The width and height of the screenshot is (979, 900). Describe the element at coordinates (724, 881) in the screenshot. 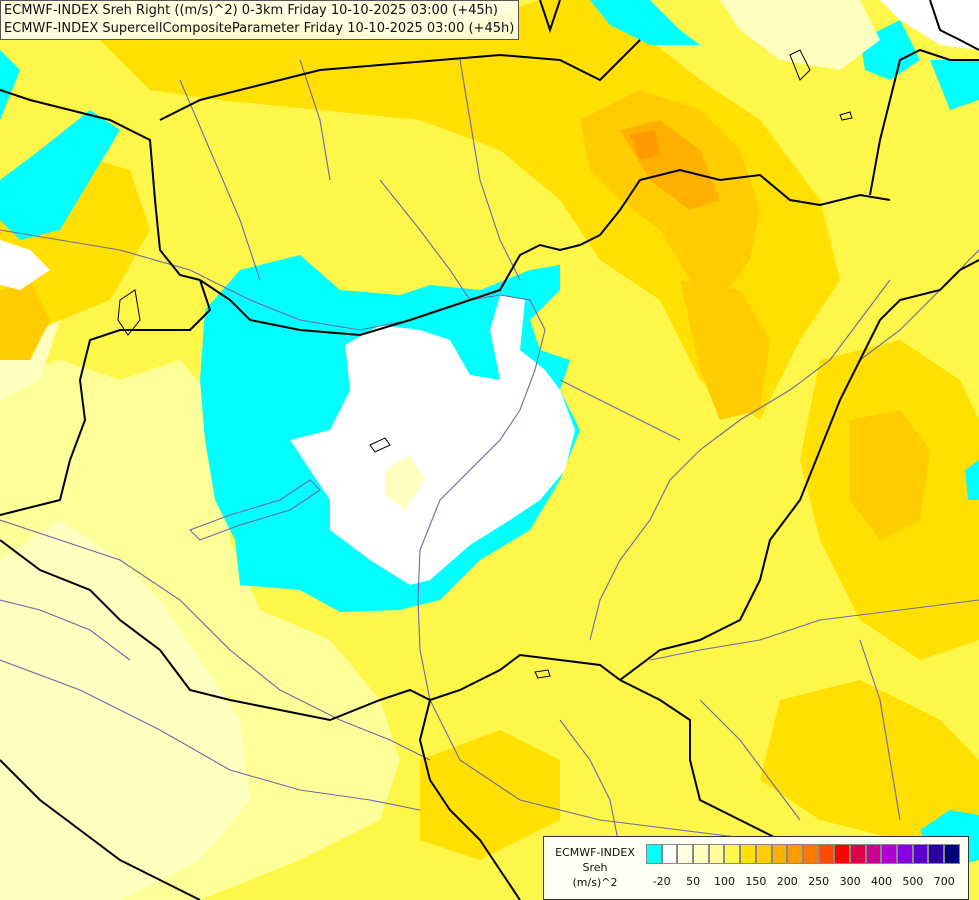

I see `legend-tick-label: 100` at that location.